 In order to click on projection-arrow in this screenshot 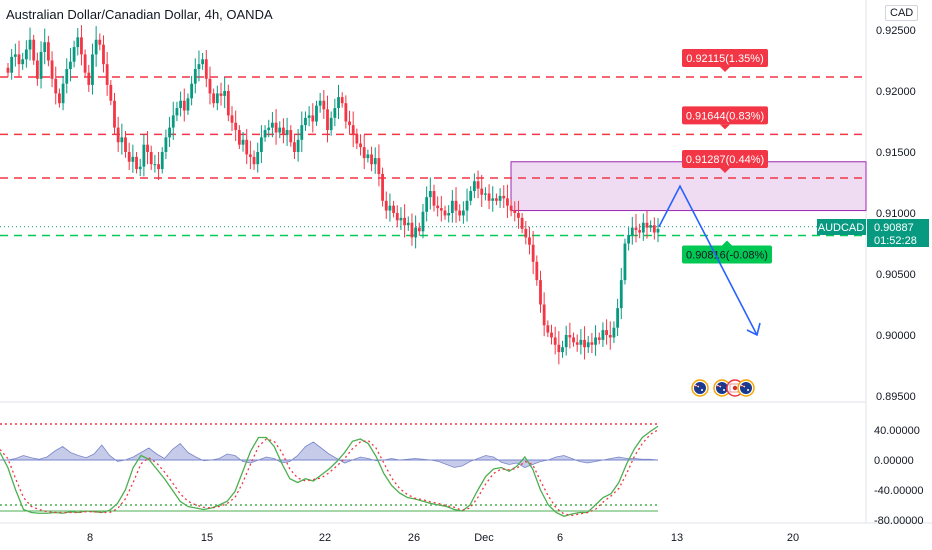, I will do `click(708, 260)`.